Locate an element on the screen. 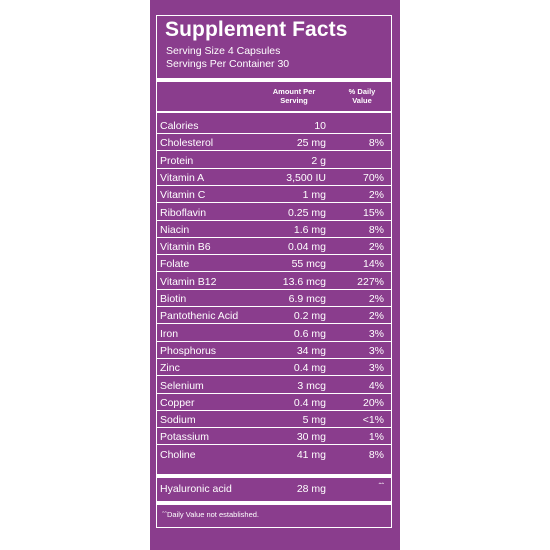 The height and width of the screenshot is (550, 550). nutrient-name: Cholesterol is located at coordinates (187, 143).